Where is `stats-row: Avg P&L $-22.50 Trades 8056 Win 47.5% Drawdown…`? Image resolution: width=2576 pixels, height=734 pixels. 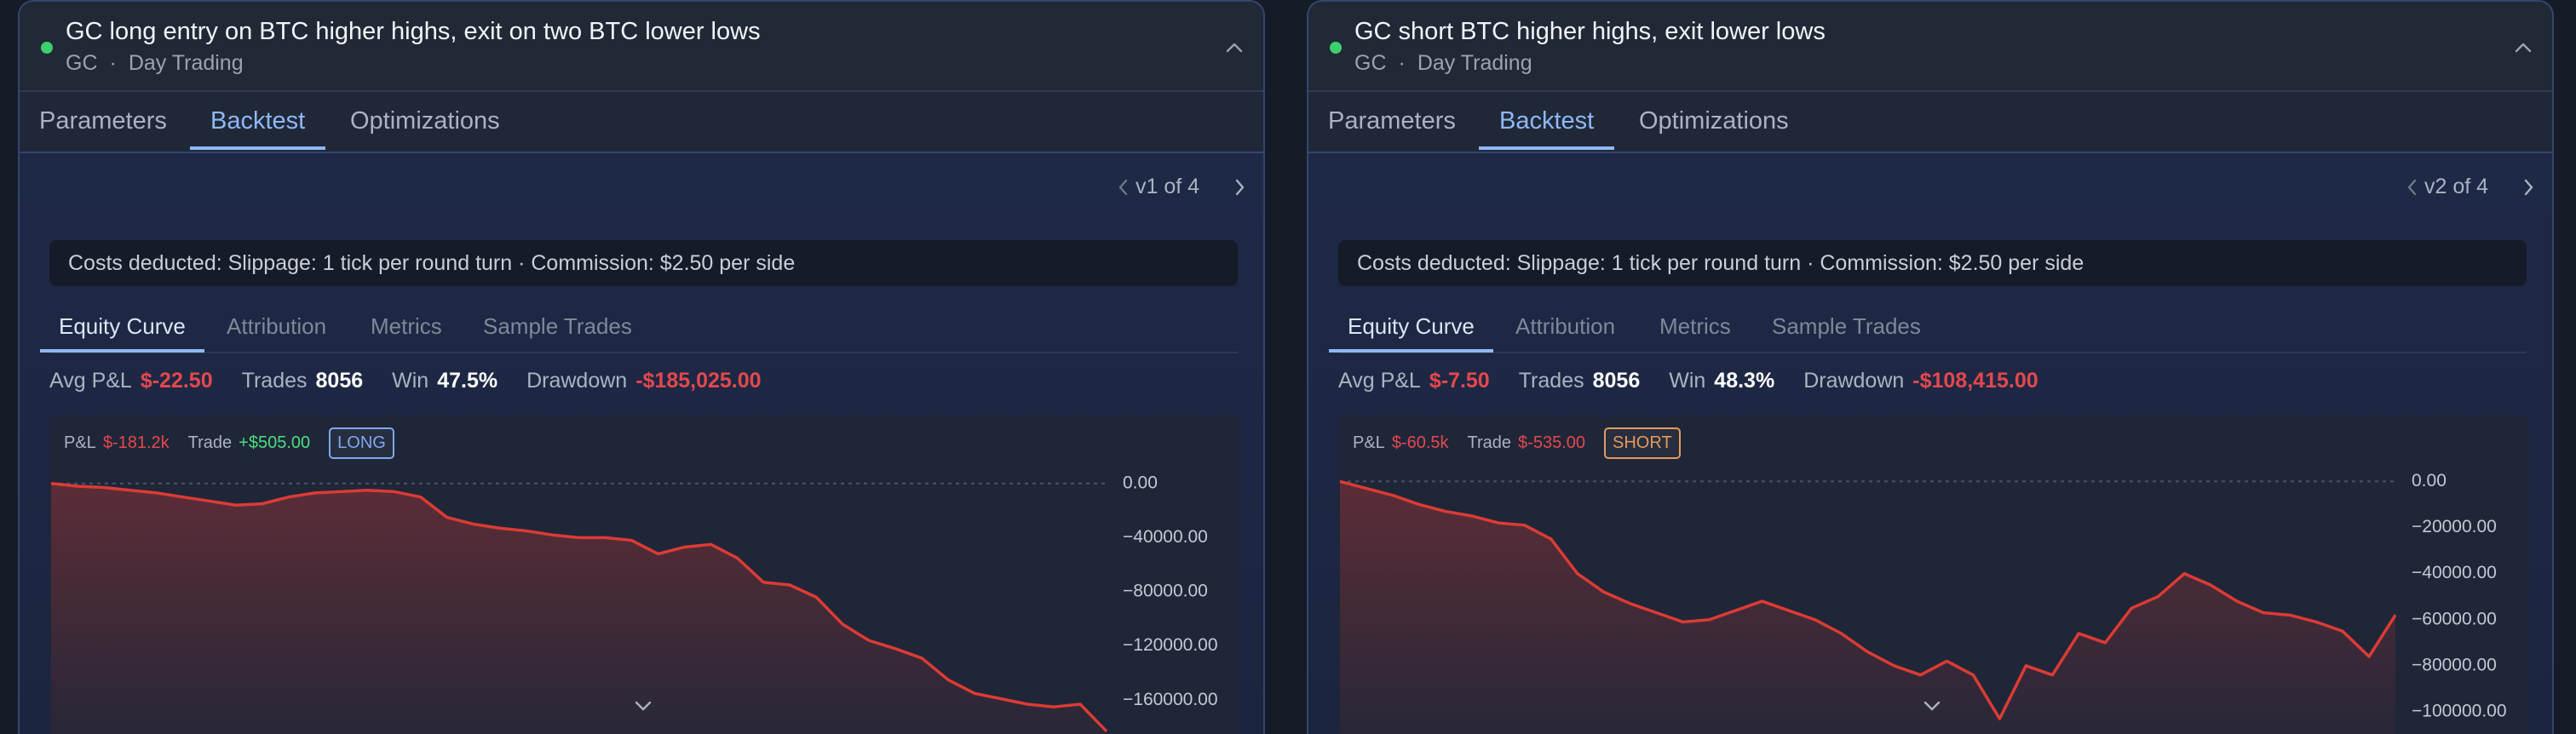
stats-row: Avg P&L $-22.50 Trades 8056 Win 47.5% Drawdown… is located at coordinates (405, 380).